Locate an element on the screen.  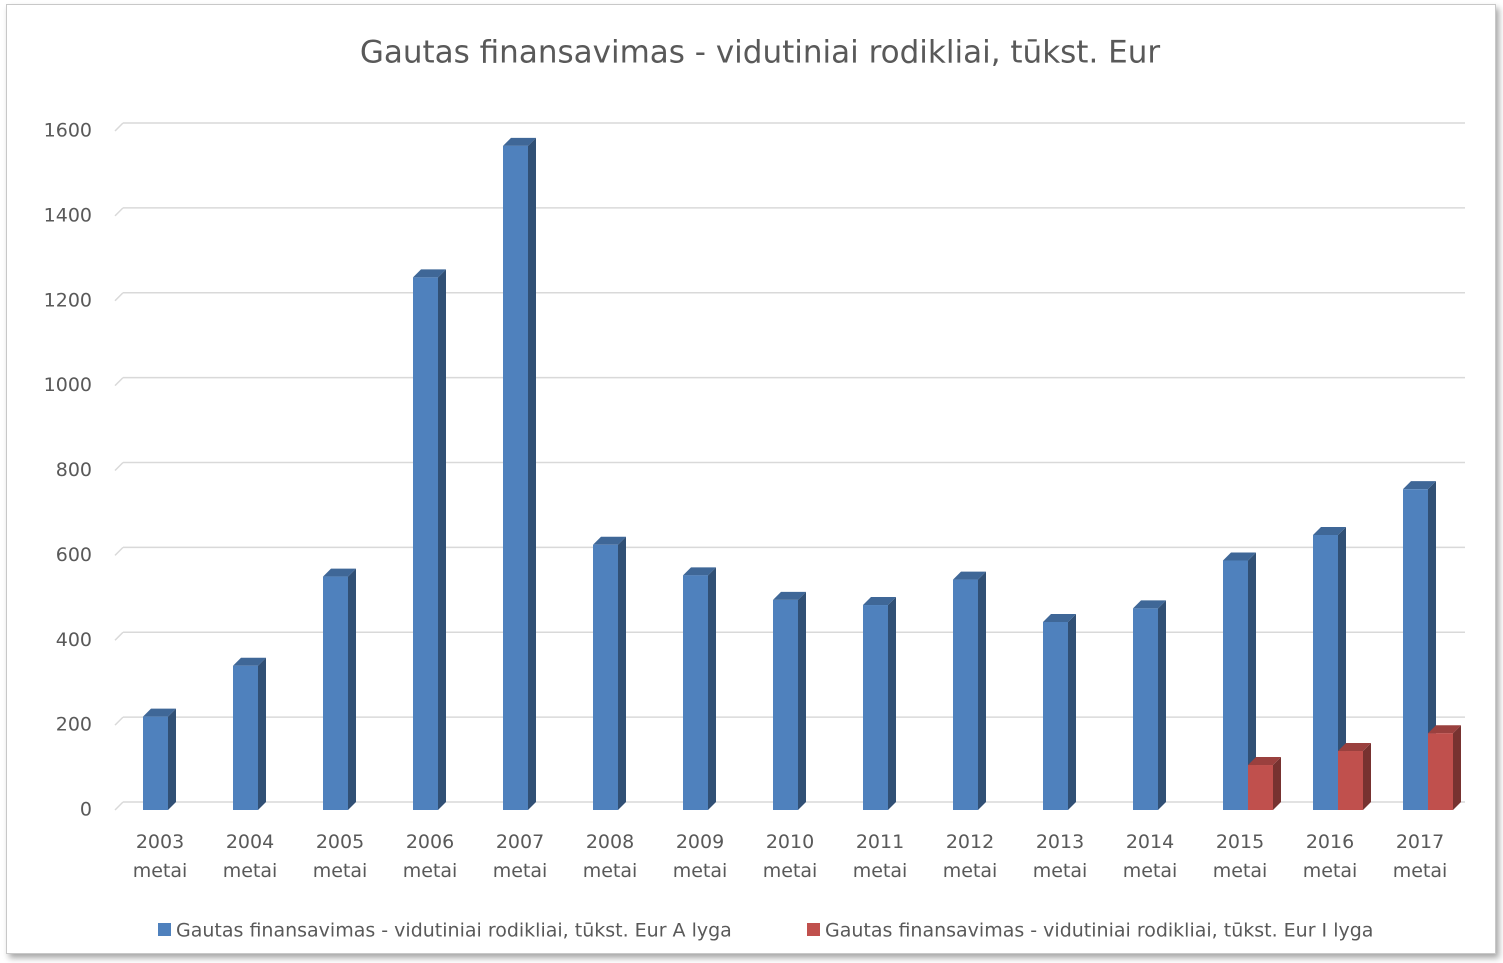
x-tick-label: 2016 metai is located at coordinates (1330, 856).